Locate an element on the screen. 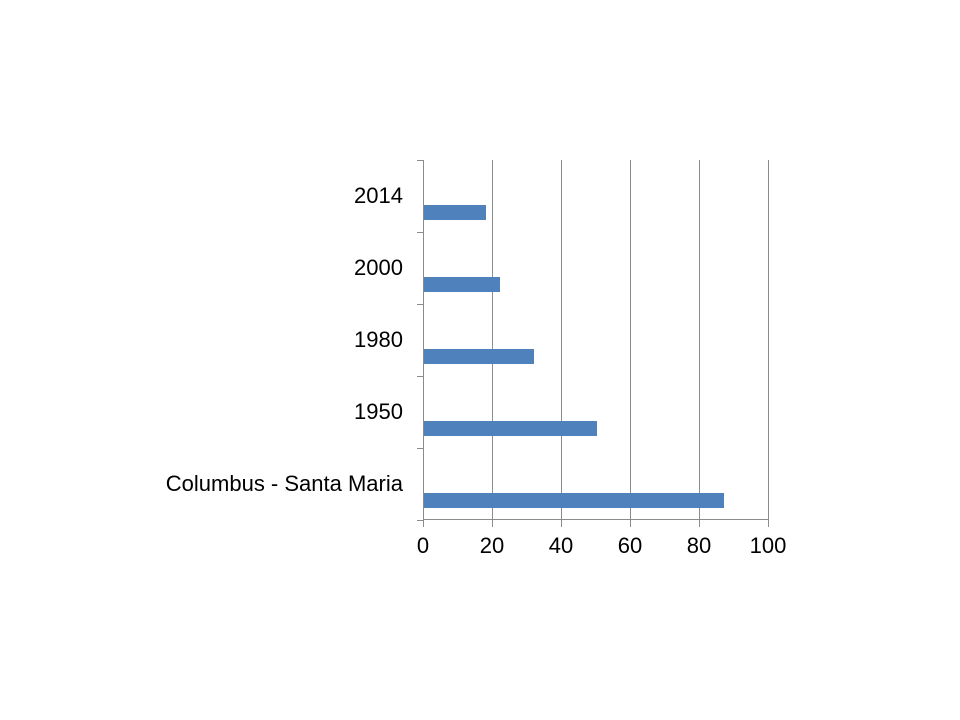  category-label: 1980 is located at coordinates (378, 339).